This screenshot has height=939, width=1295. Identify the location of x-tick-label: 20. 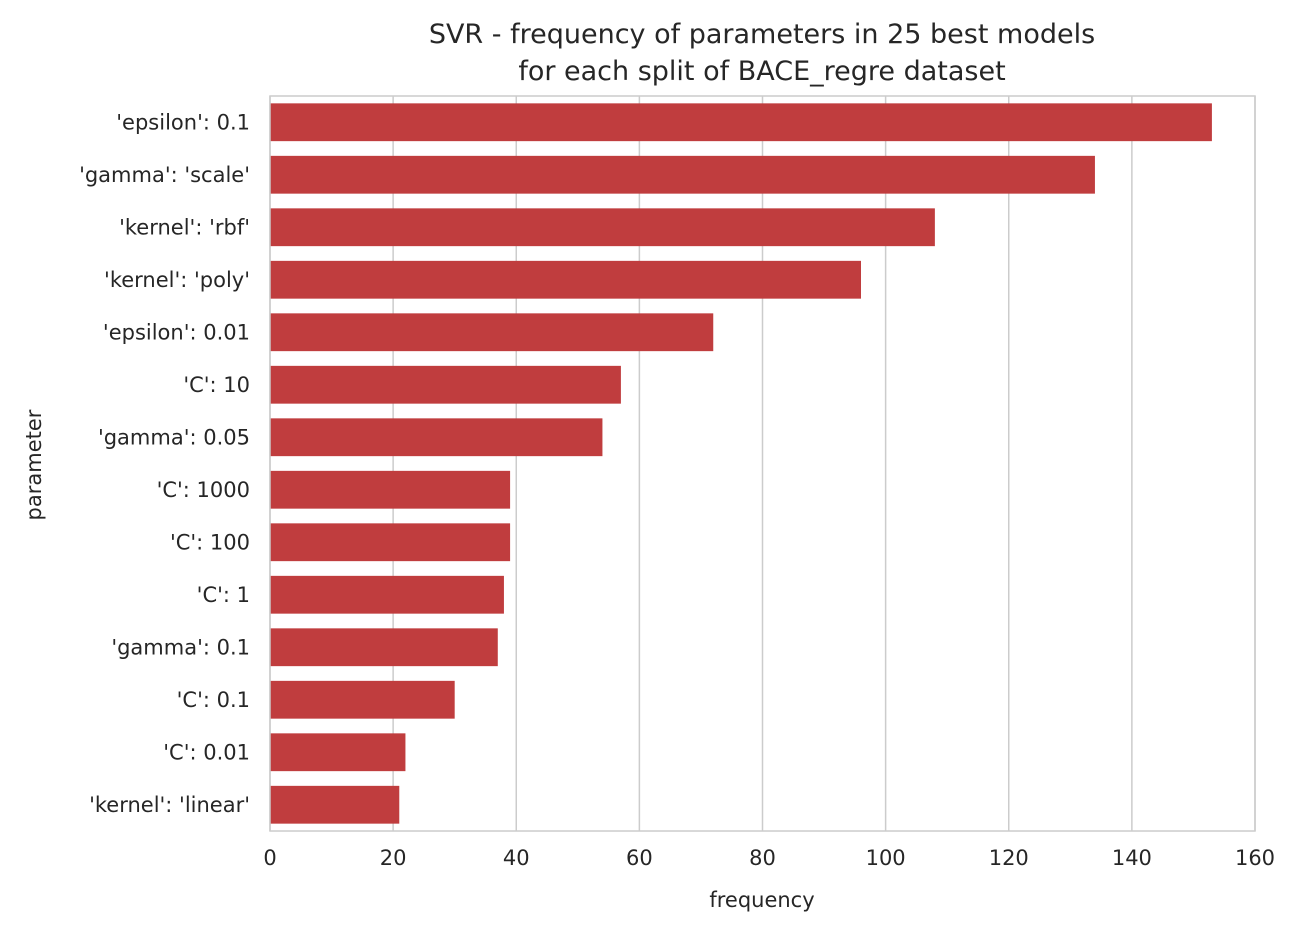
(393, 858).